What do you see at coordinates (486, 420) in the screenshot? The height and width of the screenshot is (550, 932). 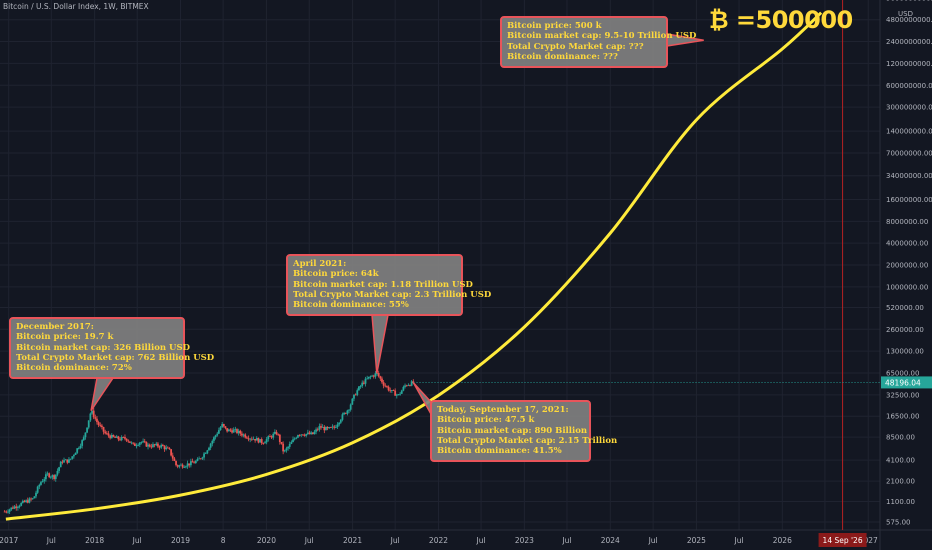 I see `callout-line: Bitcoin price: 47.5 k` at bounding box center [486, 420].